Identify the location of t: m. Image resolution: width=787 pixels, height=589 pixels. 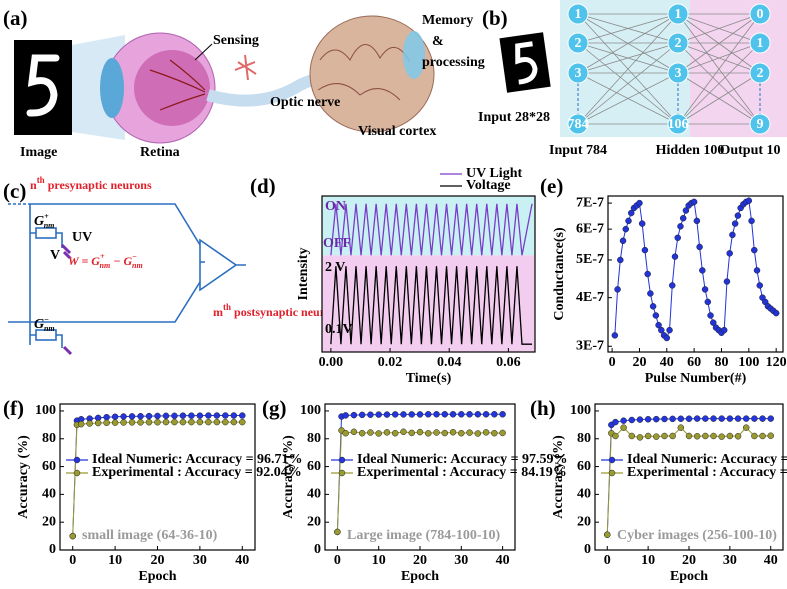
(218, 312).